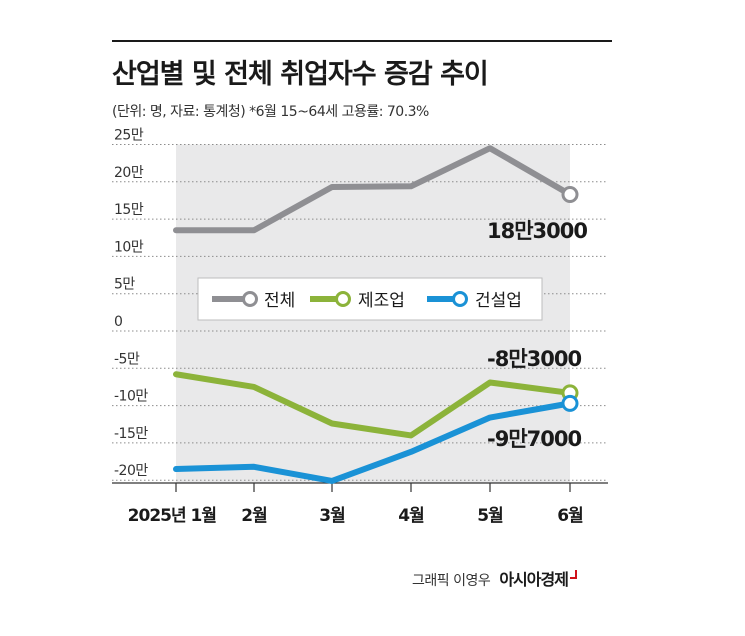 The image size is (745, 636). What do you see at coordinates (534, 579) in the screenshot?
I see `brand-logo: 아시아경제` at bounding box center [534, 579].